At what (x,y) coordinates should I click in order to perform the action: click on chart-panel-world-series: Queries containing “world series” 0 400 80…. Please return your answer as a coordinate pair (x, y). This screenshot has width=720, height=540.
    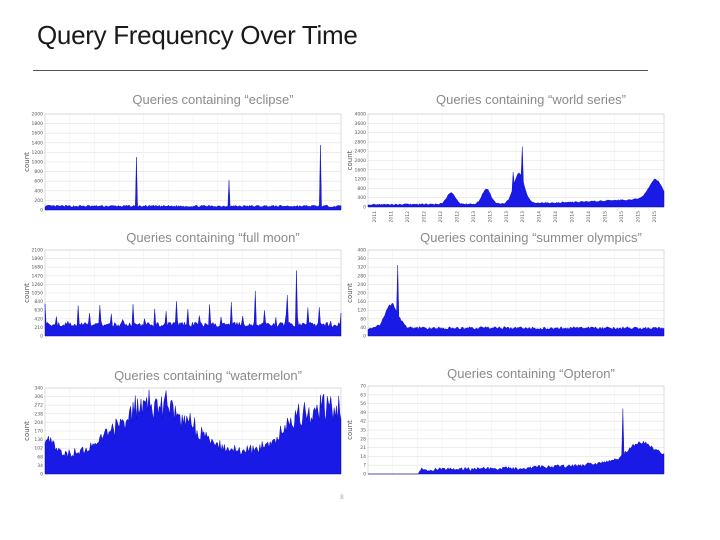
    Looking at the image, I should click on (511, 157).